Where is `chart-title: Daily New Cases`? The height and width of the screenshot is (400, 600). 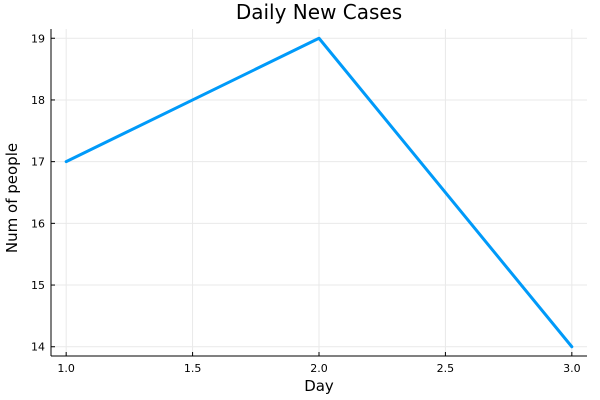
chart-title: Daily New Cases is located at coordinates (319, 12).